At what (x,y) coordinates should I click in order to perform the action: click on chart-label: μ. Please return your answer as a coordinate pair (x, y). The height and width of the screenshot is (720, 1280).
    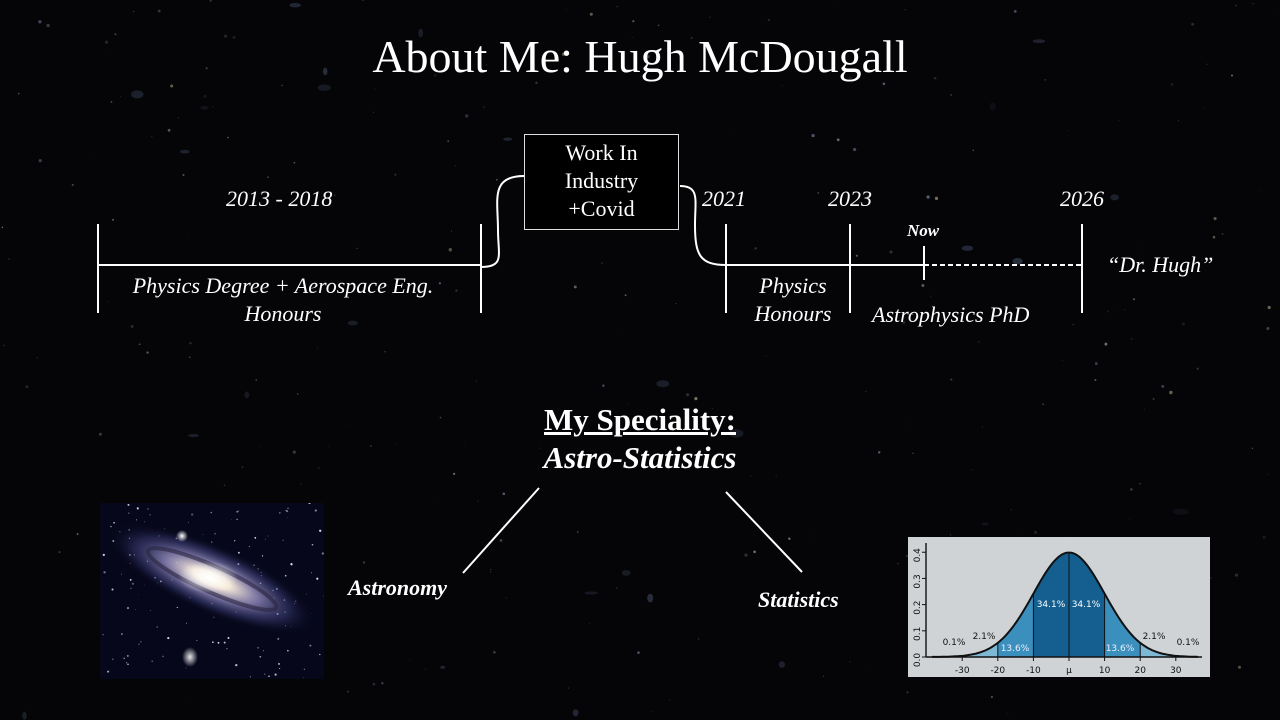
    Looking at the image, I should click on (1069, 671).